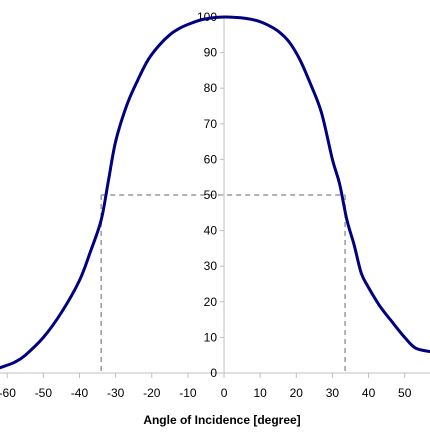 Image resolution: width=430 pixels, height=438 pixels. What do you see at coordinates (188, 393) in the screenshot?
I see `x-tick-label: -10` at bounding box center [188, 393].